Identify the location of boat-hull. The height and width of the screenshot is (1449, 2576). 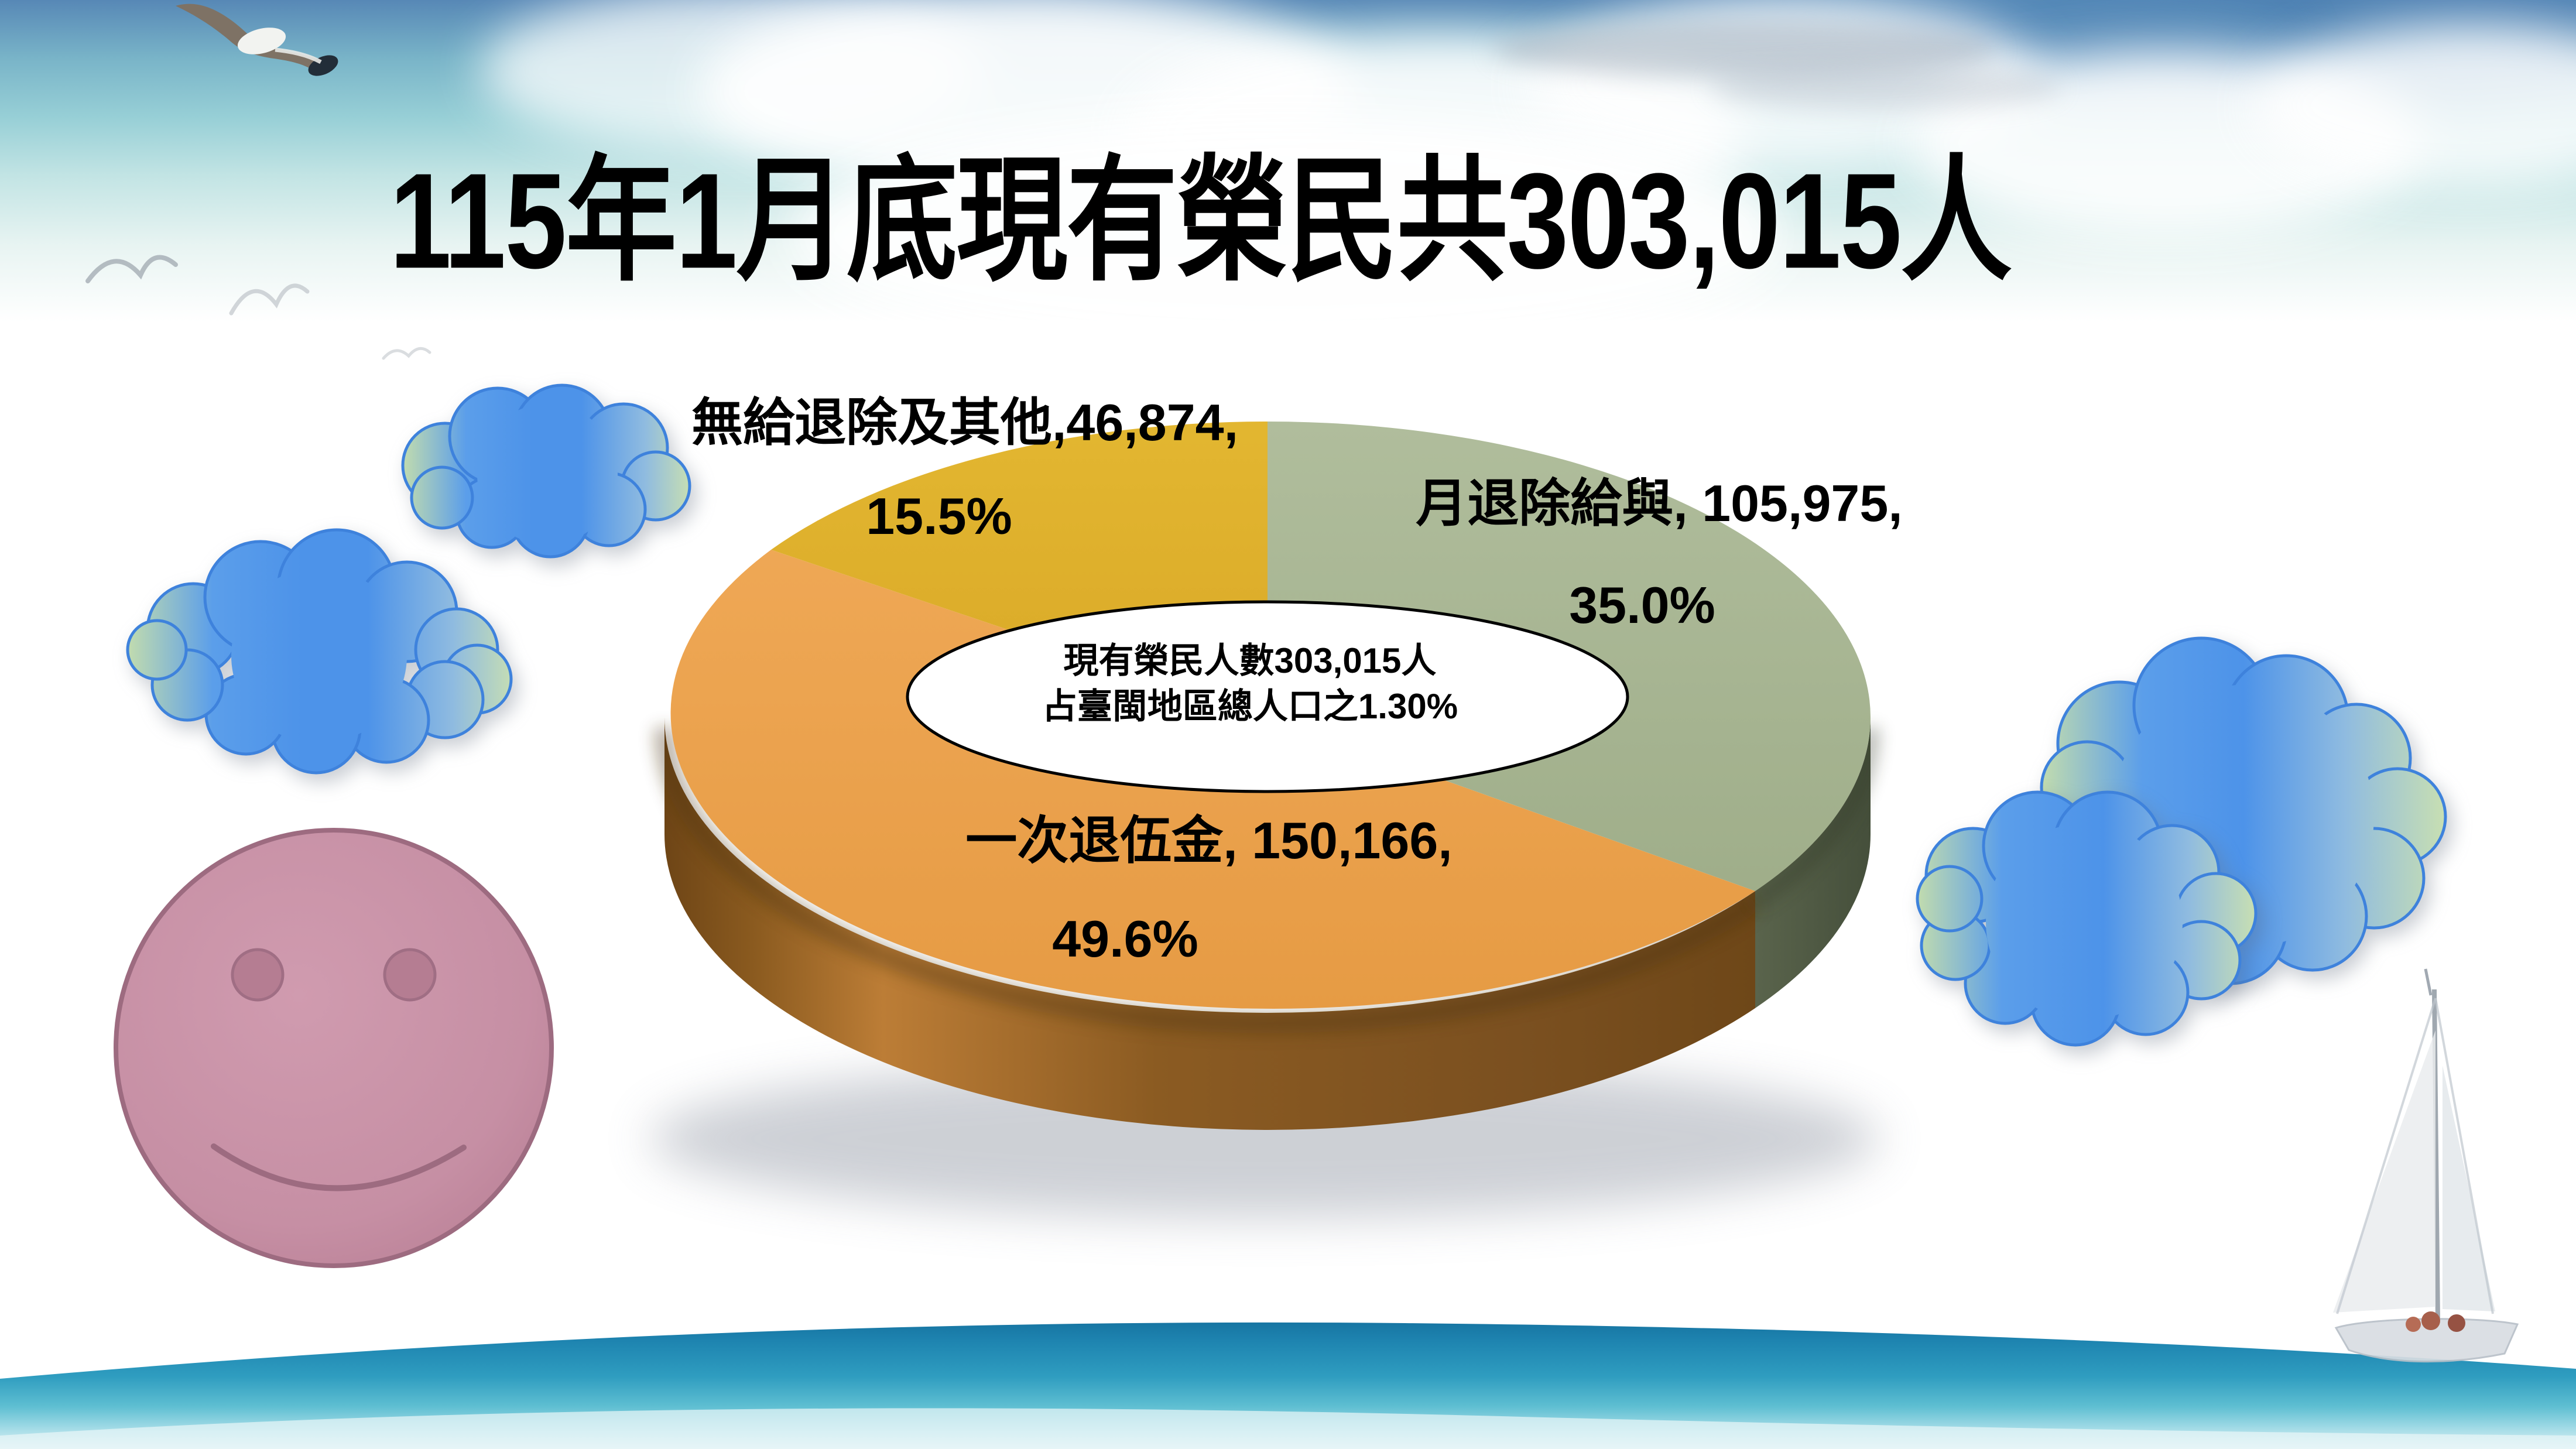
(2426, 1341).